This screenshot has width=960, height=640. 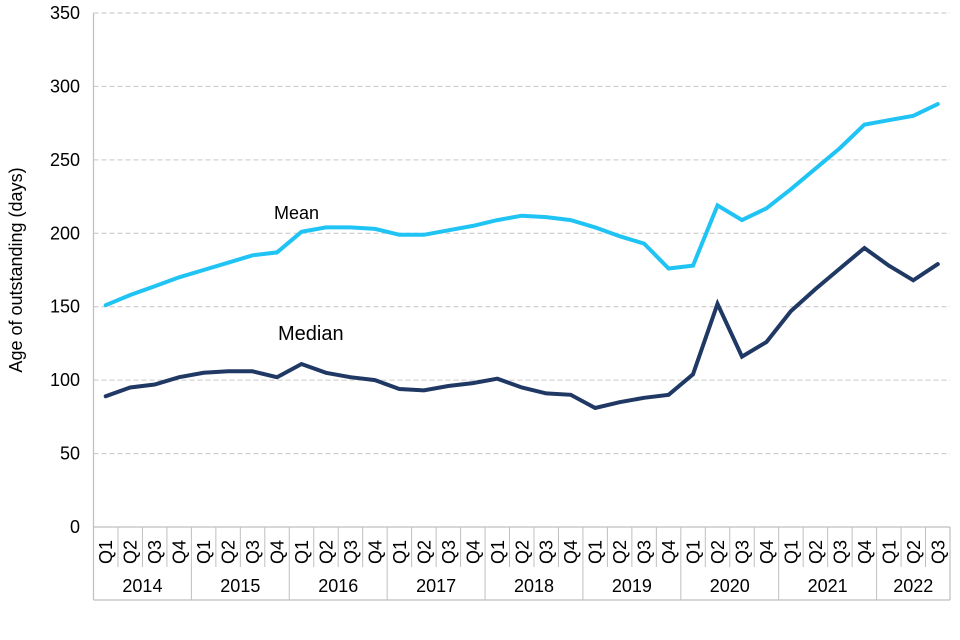 I want to click on mean-series-label: Mean, so click(x=296, y=213).